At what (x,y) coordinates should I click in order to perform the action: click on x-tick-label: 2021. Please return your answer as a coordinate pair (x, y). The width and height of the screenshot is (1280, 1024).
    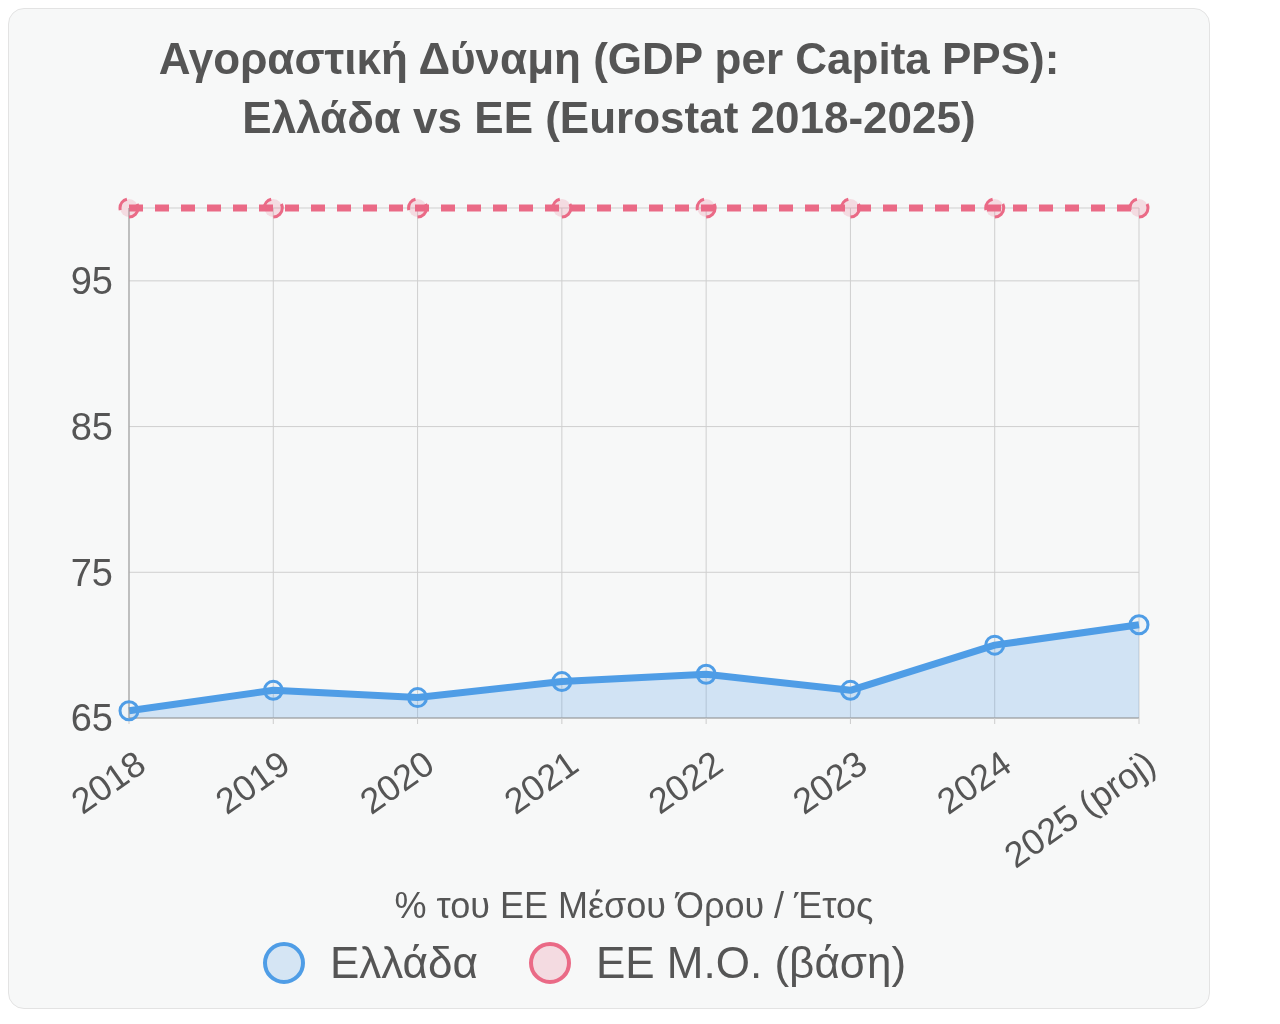
    Looking at the image, I should click on (541, 782).